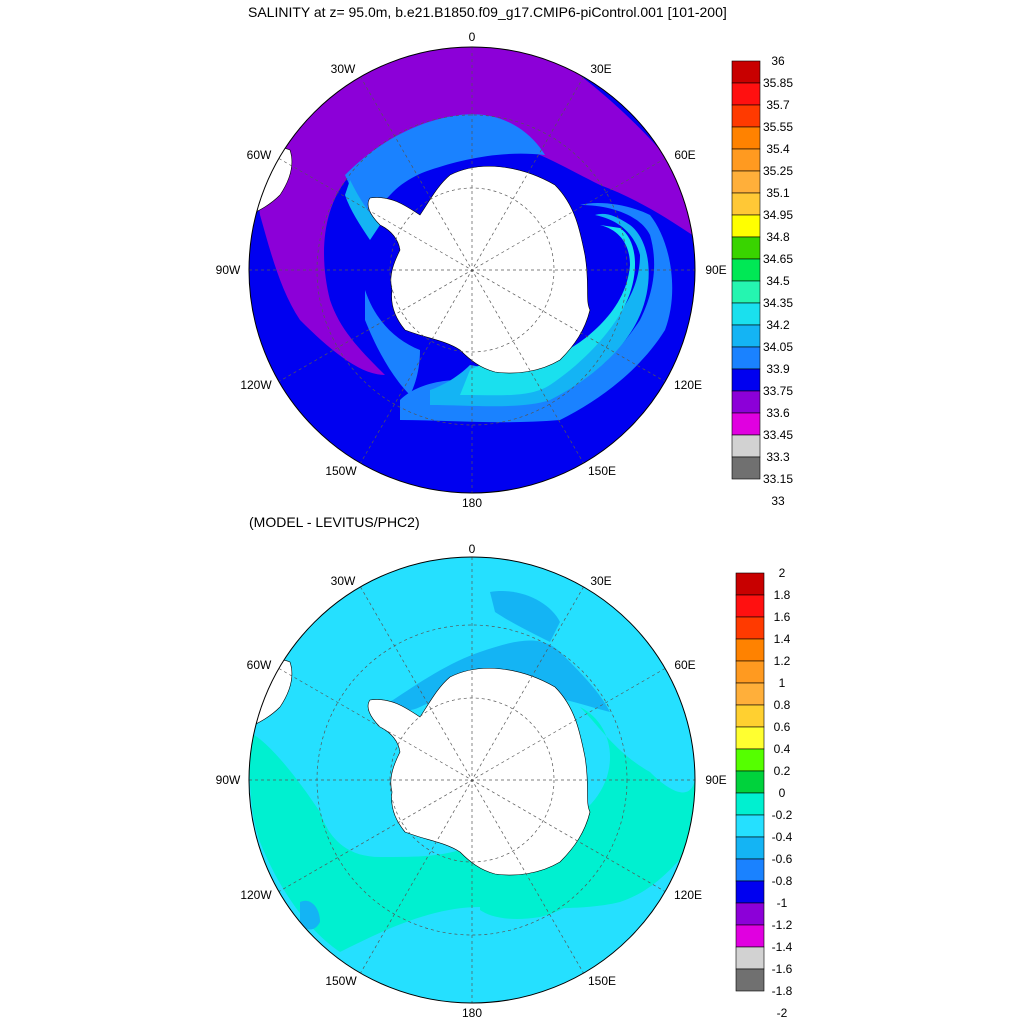 This screenshot has width=1024, height=1024. What do you see at coordinates (778, 501) in the screenshot?
I see `colorbar-label: 33` at bounding box center [778, 501].